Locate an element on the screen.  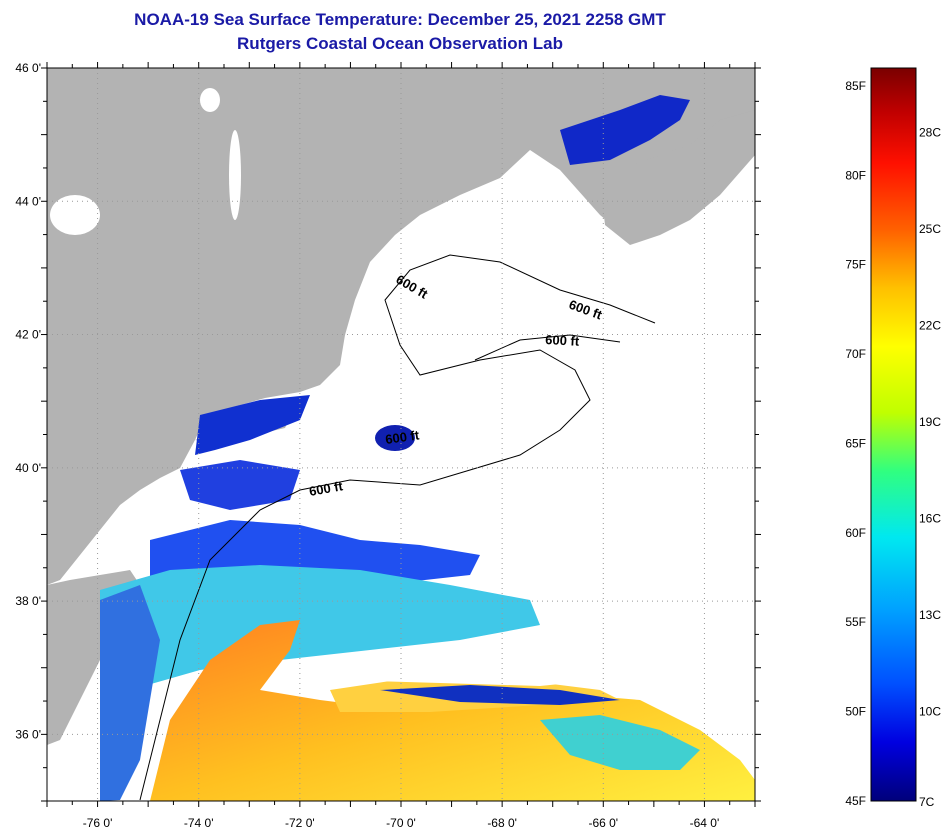
lon-label: -70 0' is located at coordinates (401, 823).